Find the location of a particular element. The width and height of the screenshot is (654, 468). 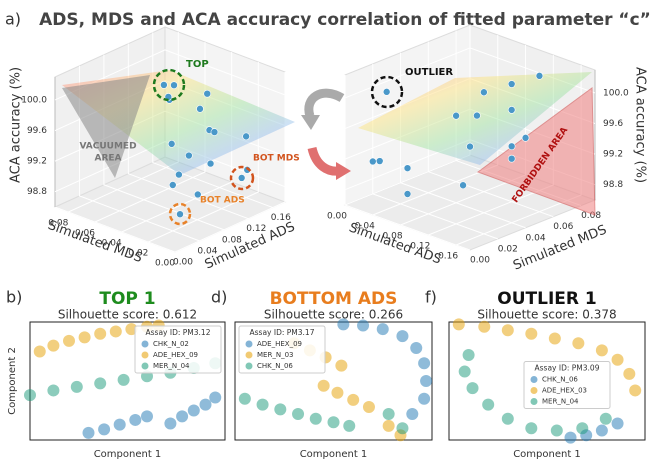

y-tick-label: 0.06 is located at coordinates (85, 234).